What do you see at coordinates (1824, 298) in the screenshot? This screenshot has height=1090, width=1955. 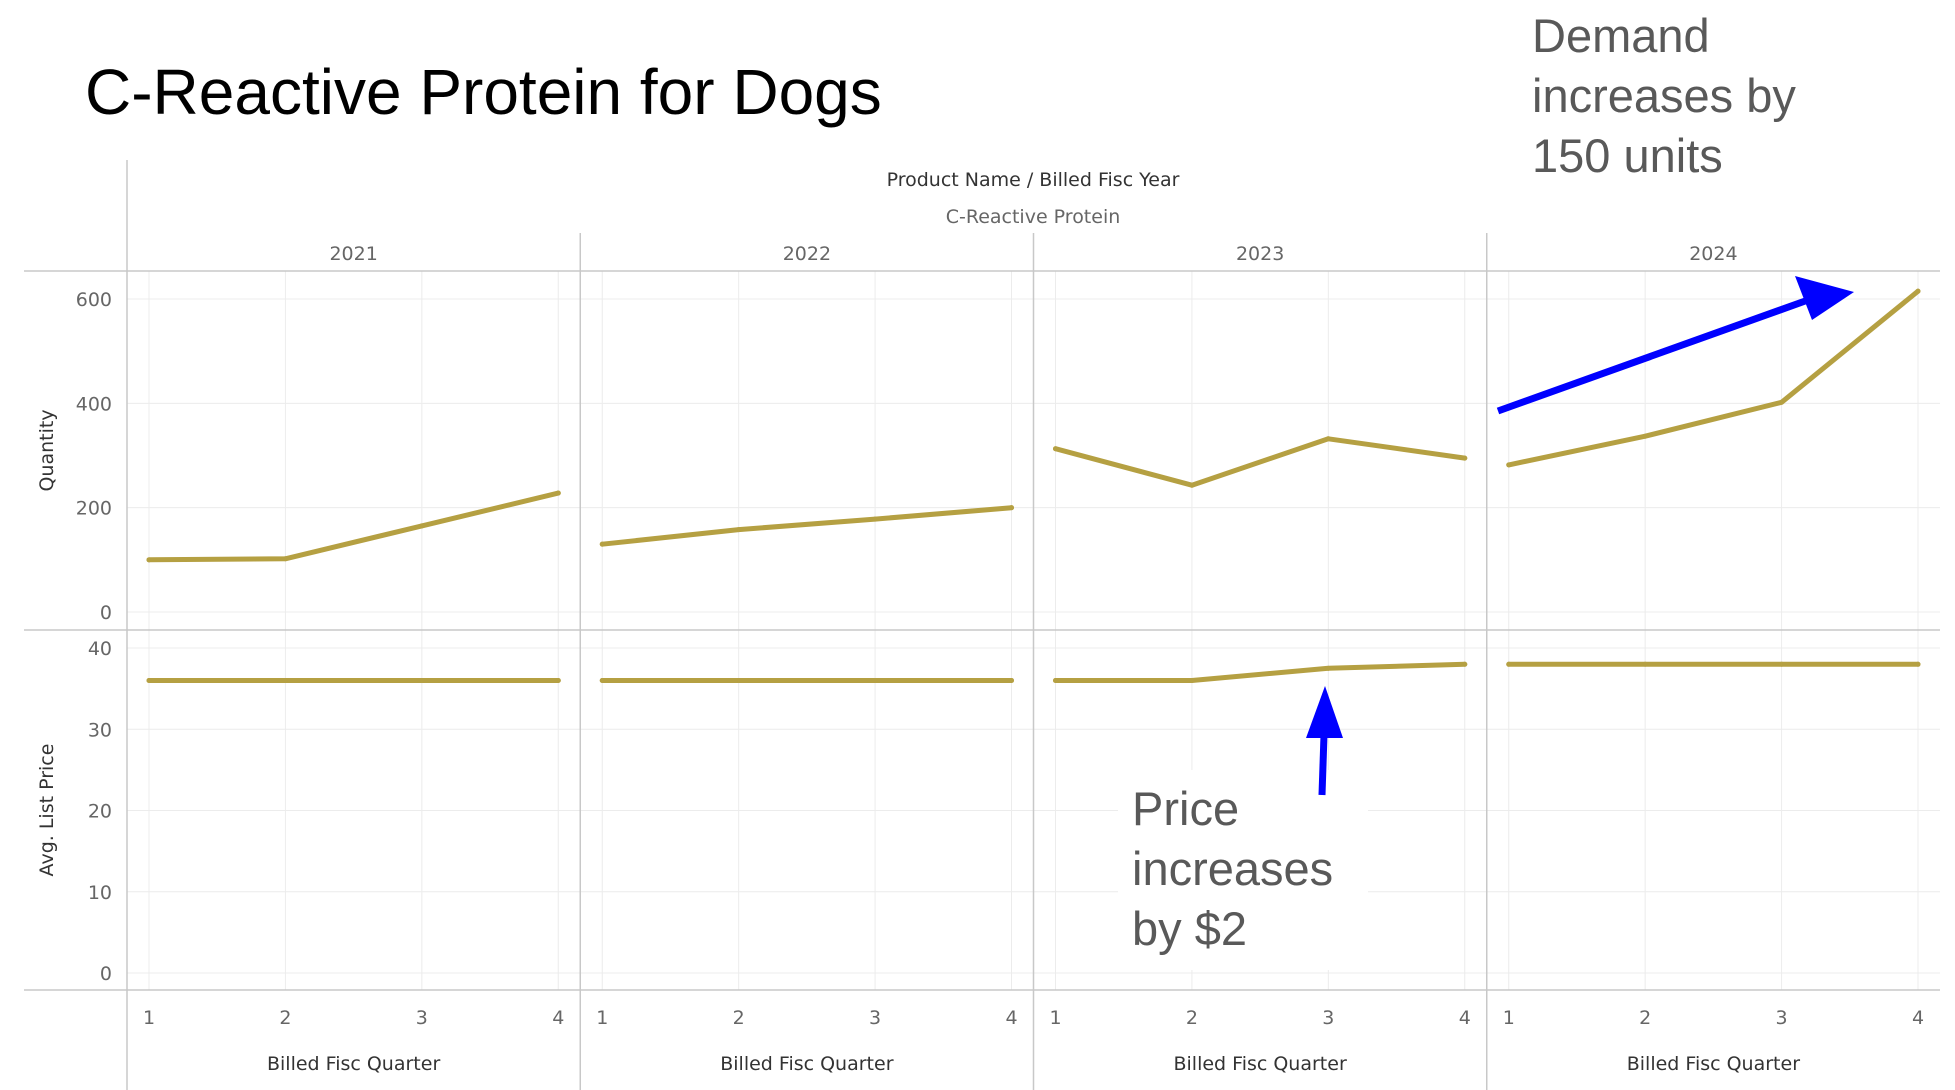 I see `demand-arrowhead` at bounding box center [1824, 298].